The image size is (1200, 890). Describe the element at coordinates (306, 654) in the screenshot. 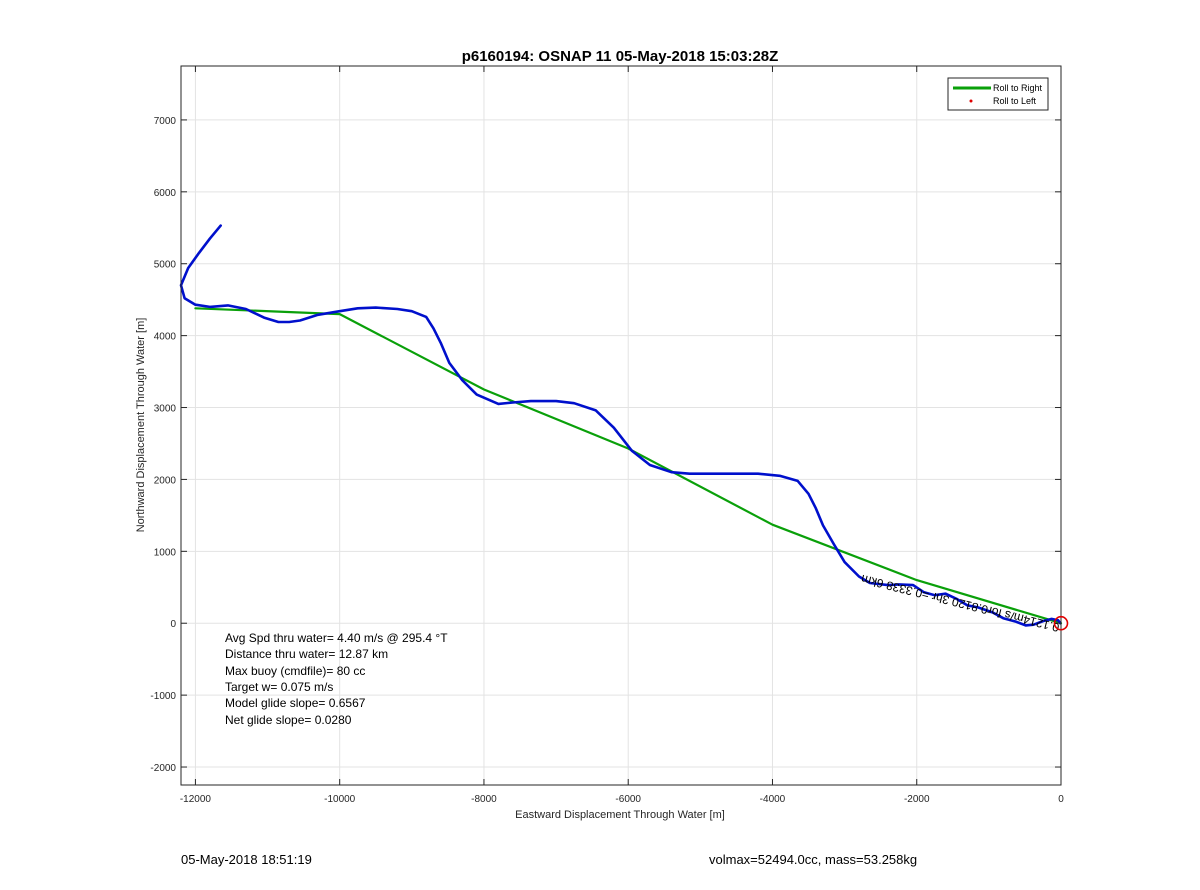

I see `annotation-distance: Distance thru water= 12.87 km` at that location.